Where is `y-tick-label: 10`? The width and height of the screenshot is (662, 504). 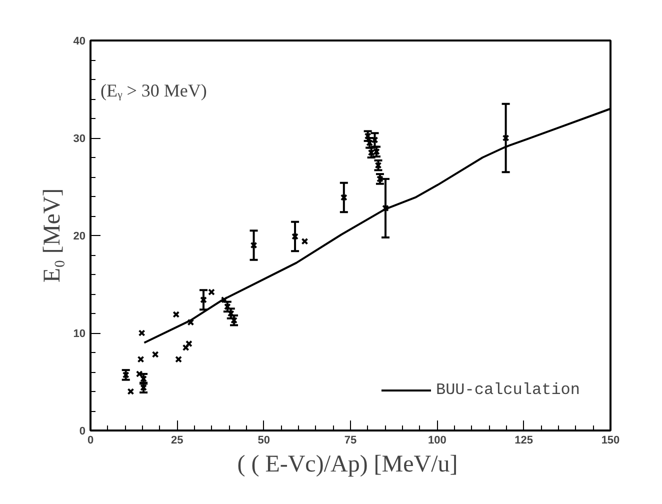 y-tick-label: 10 is located at coordinates (79, 334).